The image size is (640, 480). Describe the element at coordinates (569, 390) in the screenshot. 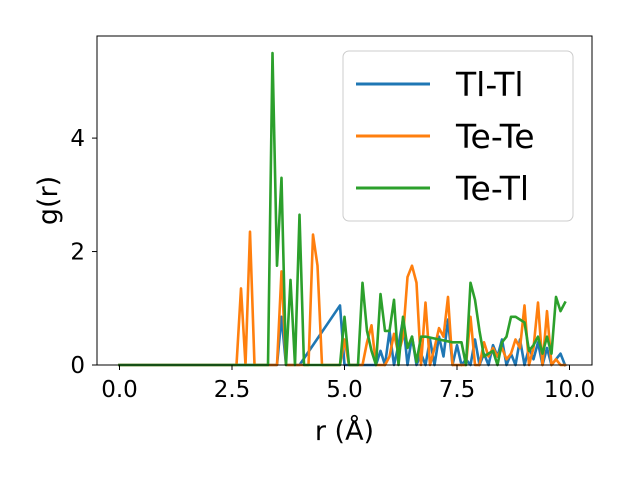

I see `x-tick-label: 10.0` at that location.